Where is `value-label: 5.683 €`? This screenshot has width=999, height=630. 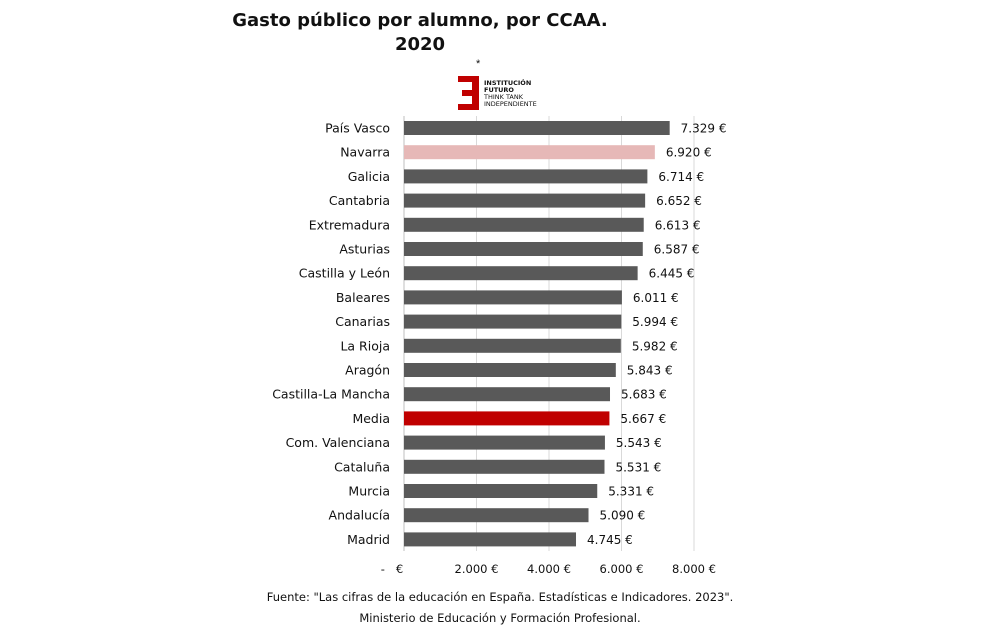 value-label: 5.683 € is located at coordinates (644, 395).